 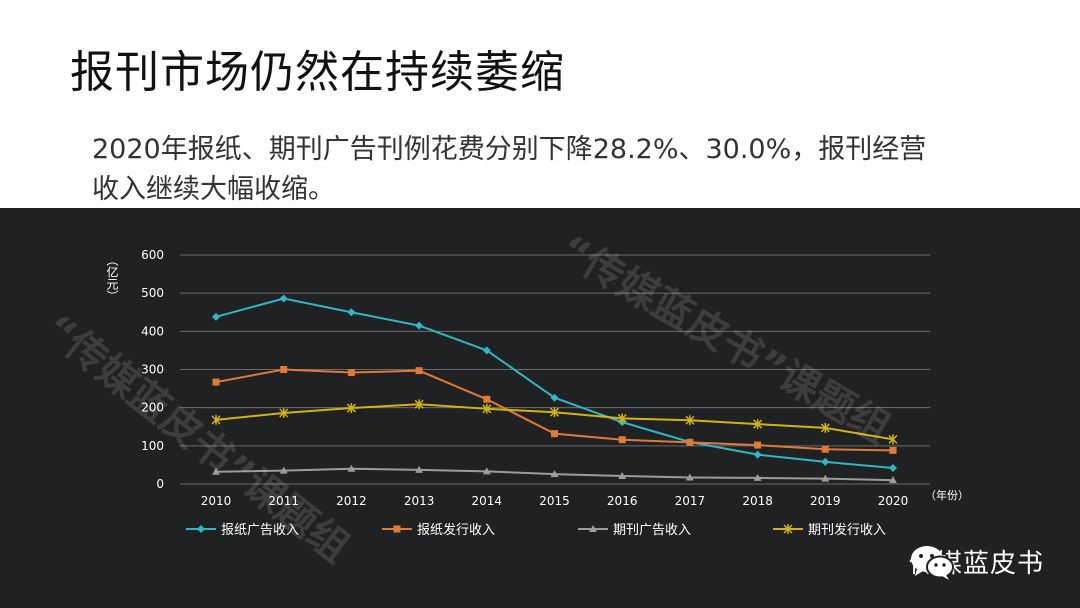 I want to click on y-tick-label: 0, so click(x=160, y=484).